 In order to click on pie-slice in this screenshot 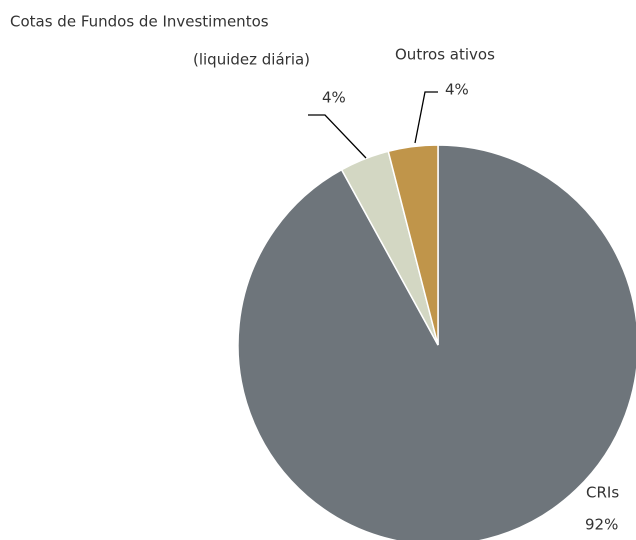, I will do `click(413, 245)`.